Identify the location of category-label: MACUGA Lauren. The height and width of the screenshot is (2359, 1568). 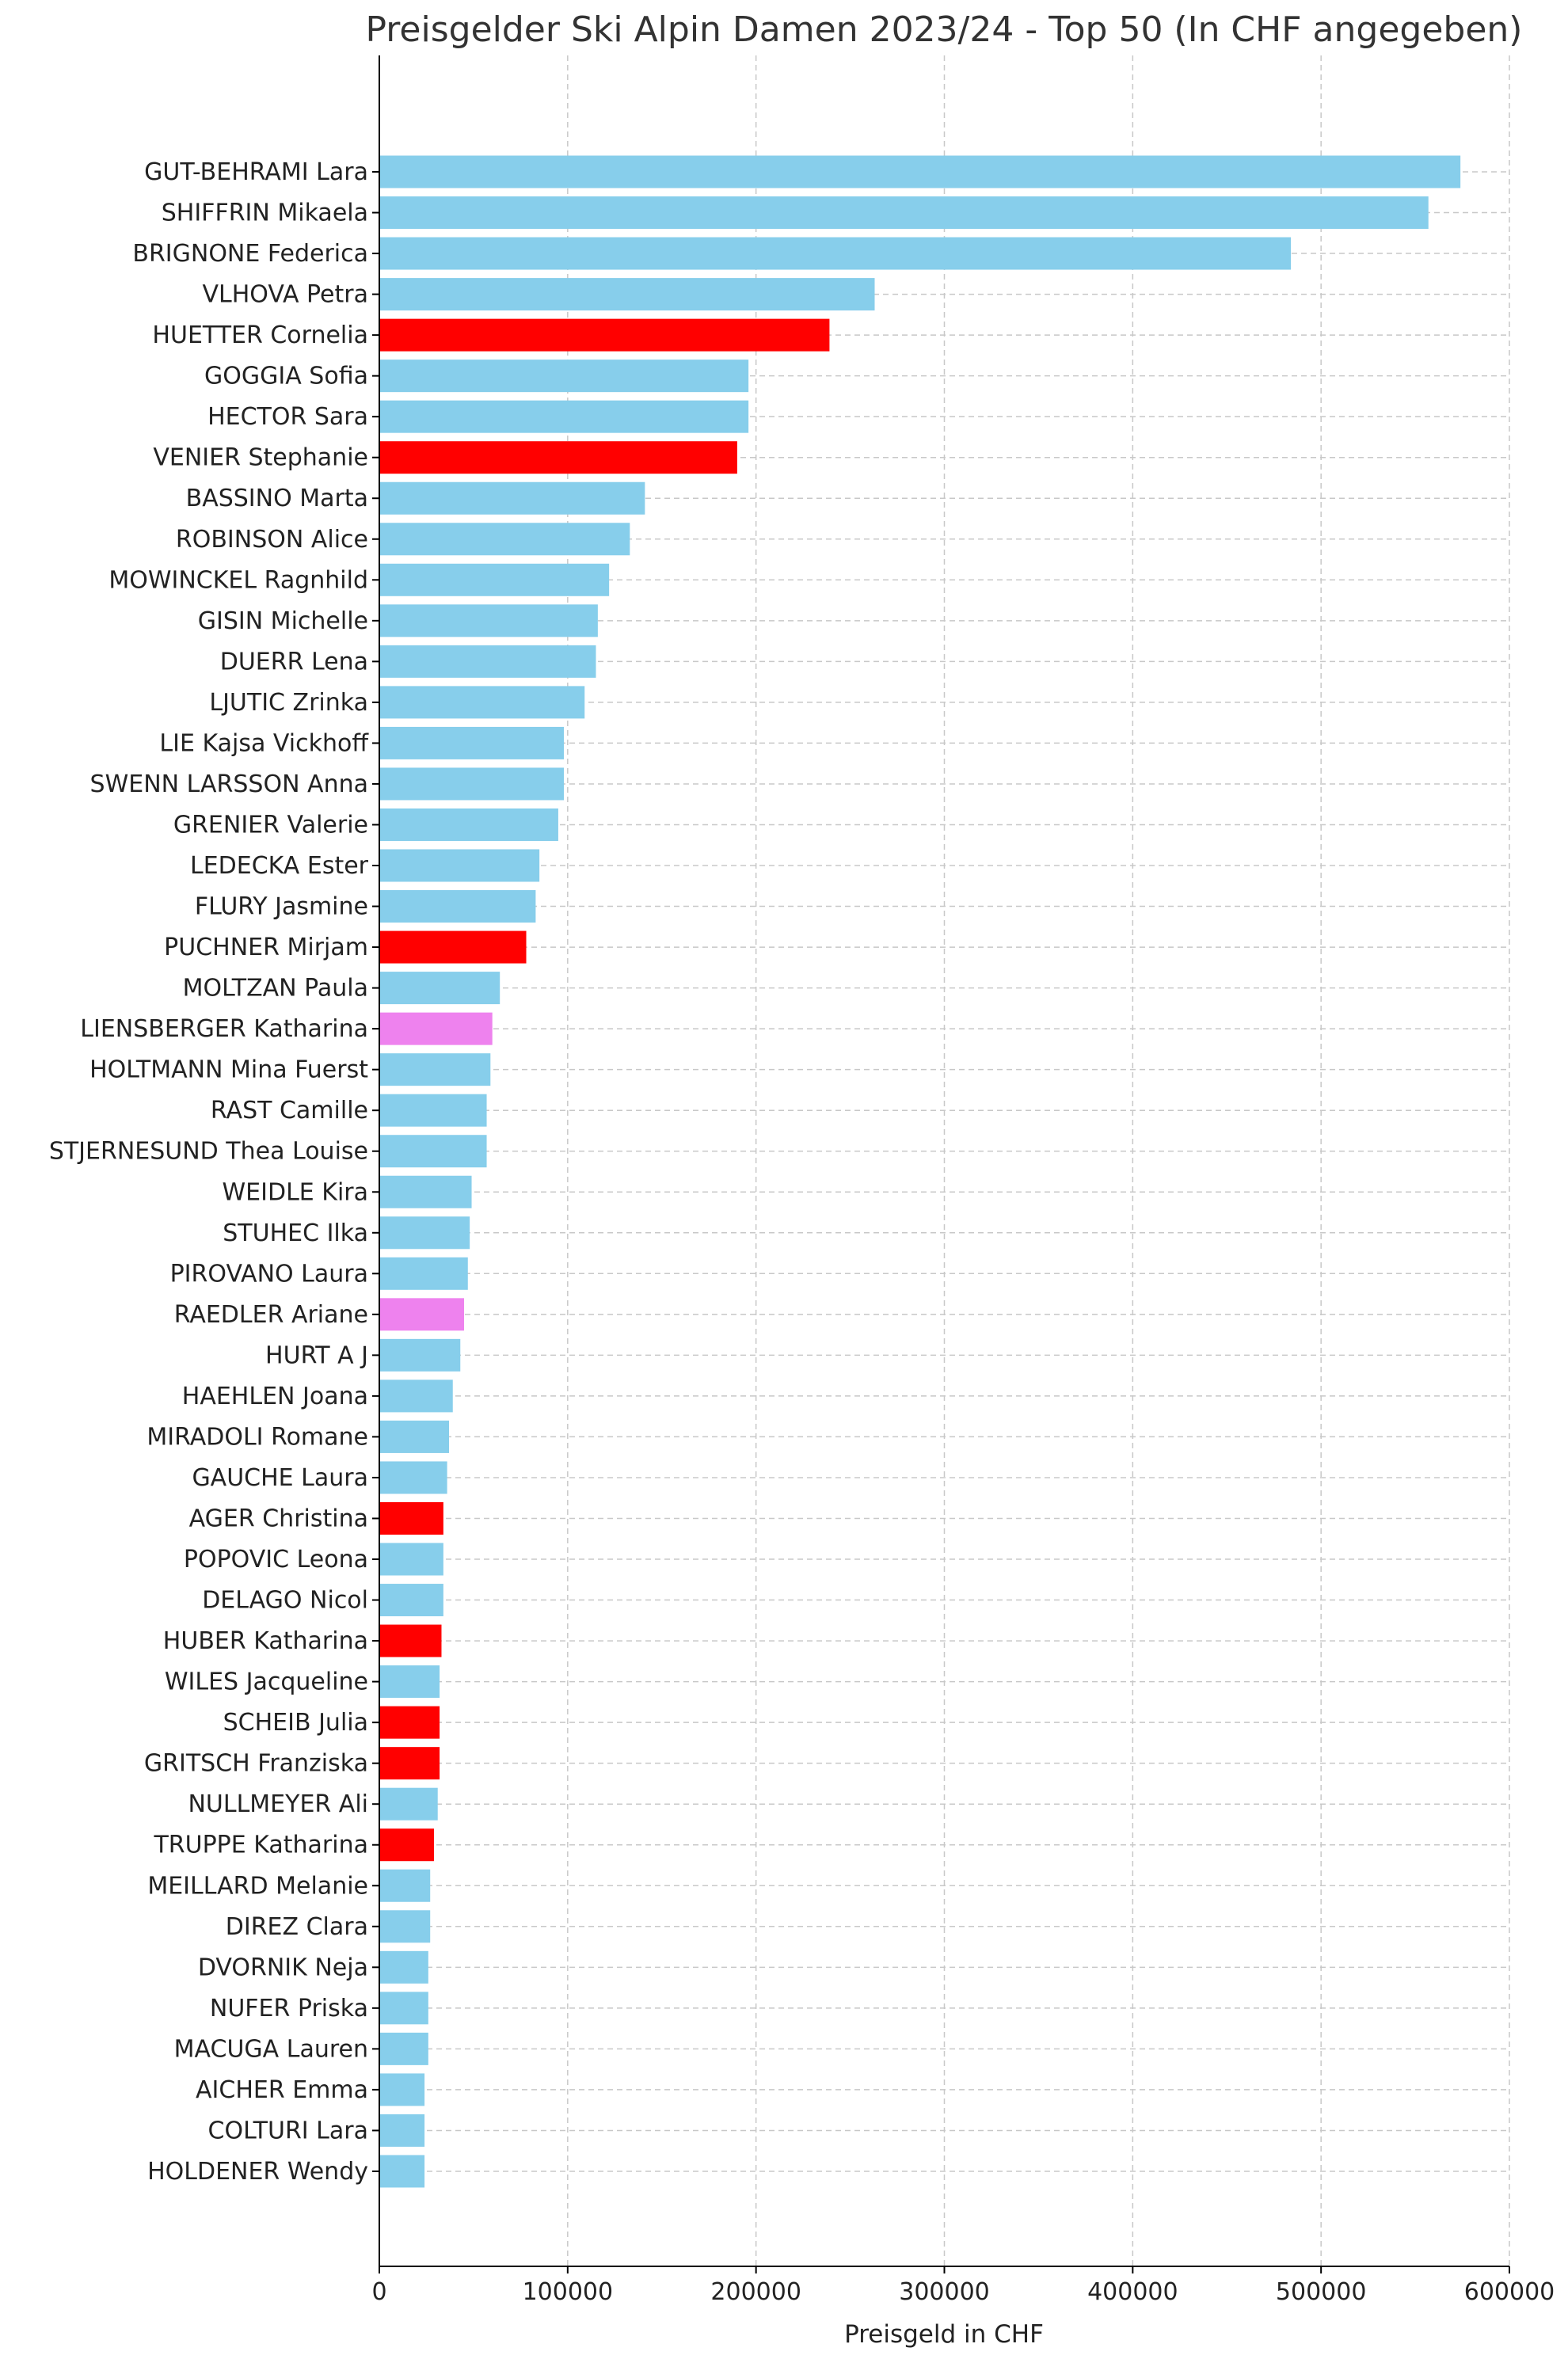
(271, 2049).